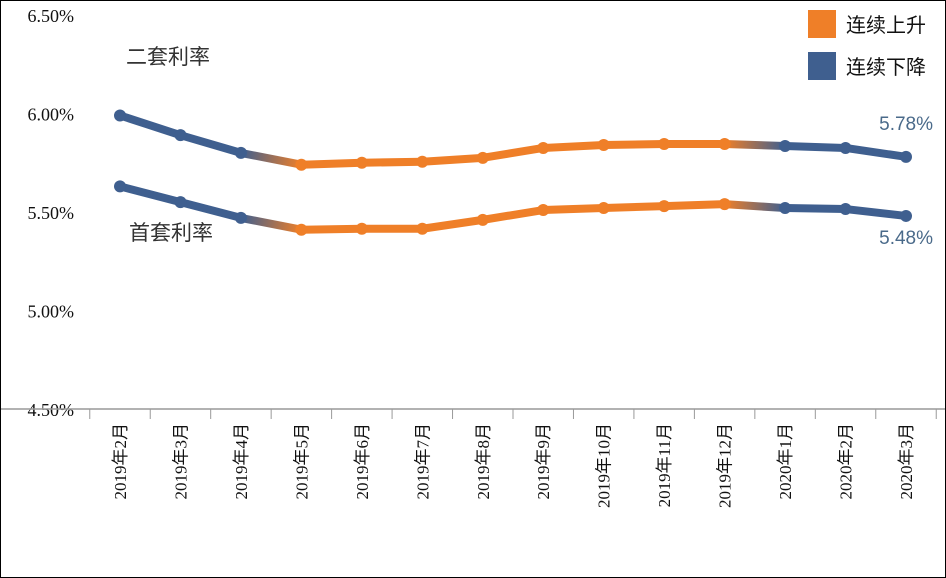 The height and width of the screenshot is (578, 946). What do you see at coordinates (725, 465) in the screenshot?
I see `x-tick-label: 2019年12月` at bounding box center [725, 465].